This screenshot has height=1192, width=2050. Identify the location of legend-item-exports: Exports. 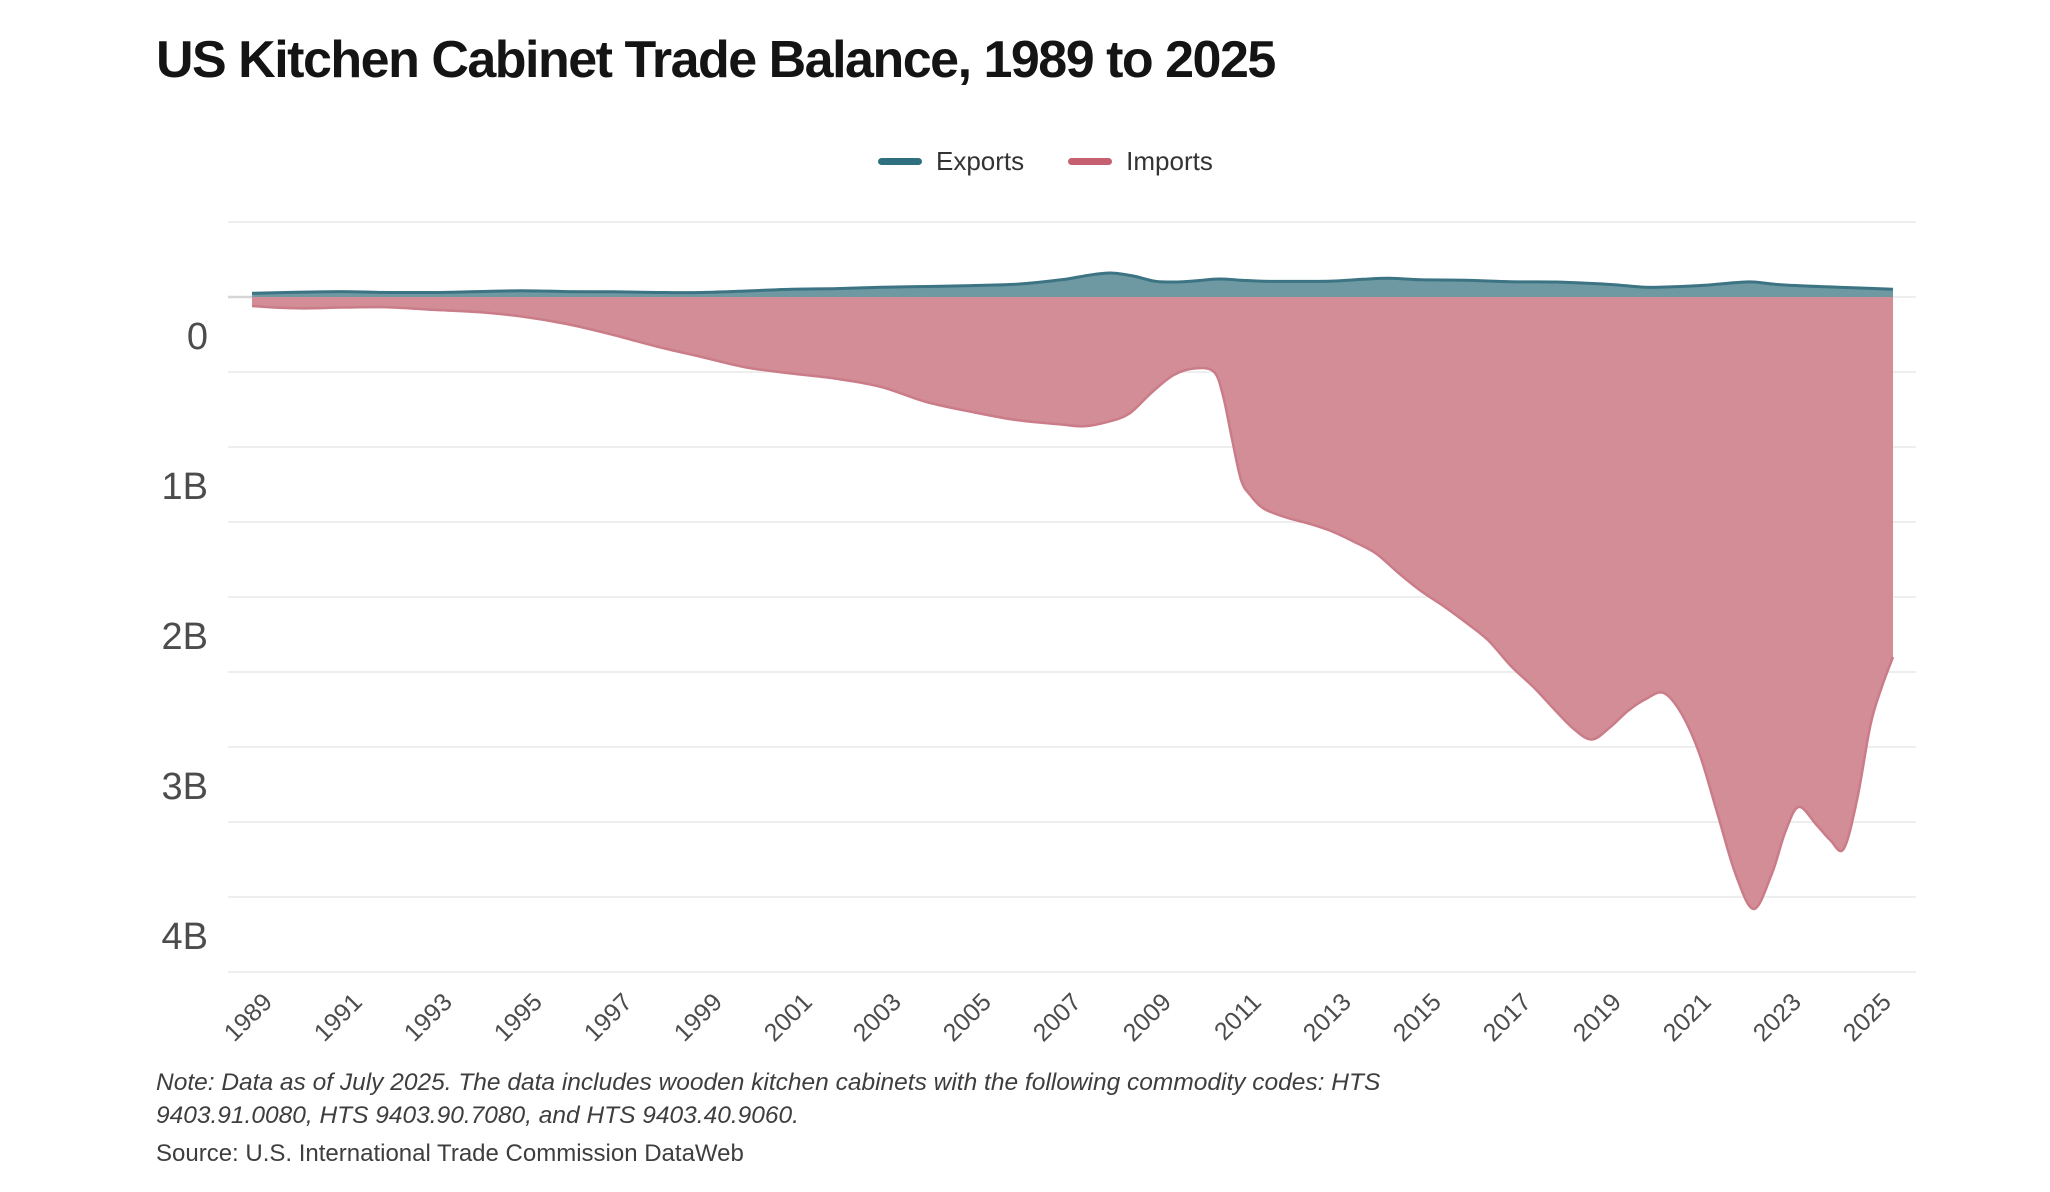
(951, 161).